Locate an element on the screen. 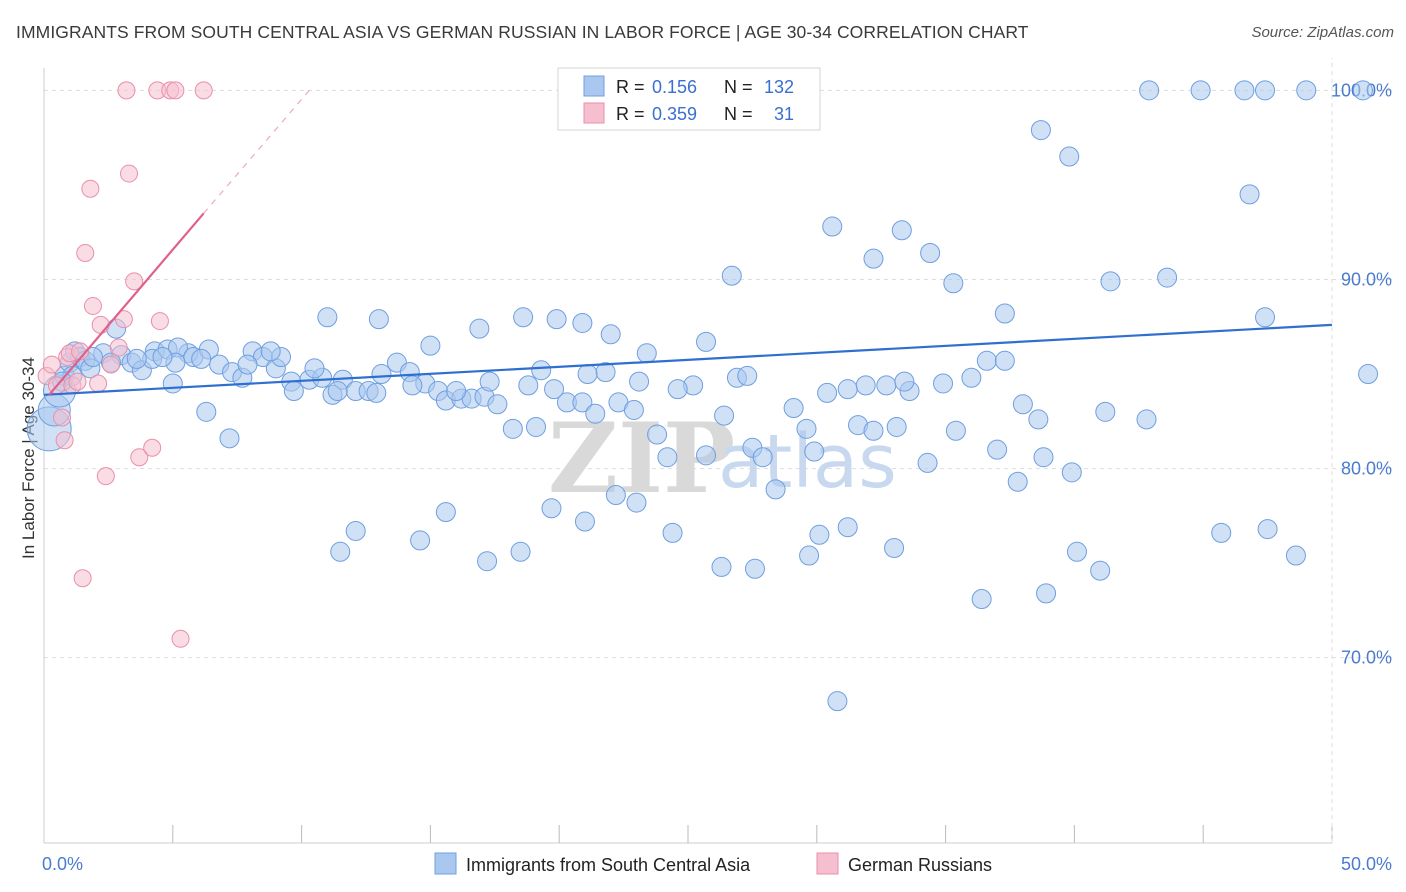  y-tick-label: 90.0% is located at coordinates (1366, 279).